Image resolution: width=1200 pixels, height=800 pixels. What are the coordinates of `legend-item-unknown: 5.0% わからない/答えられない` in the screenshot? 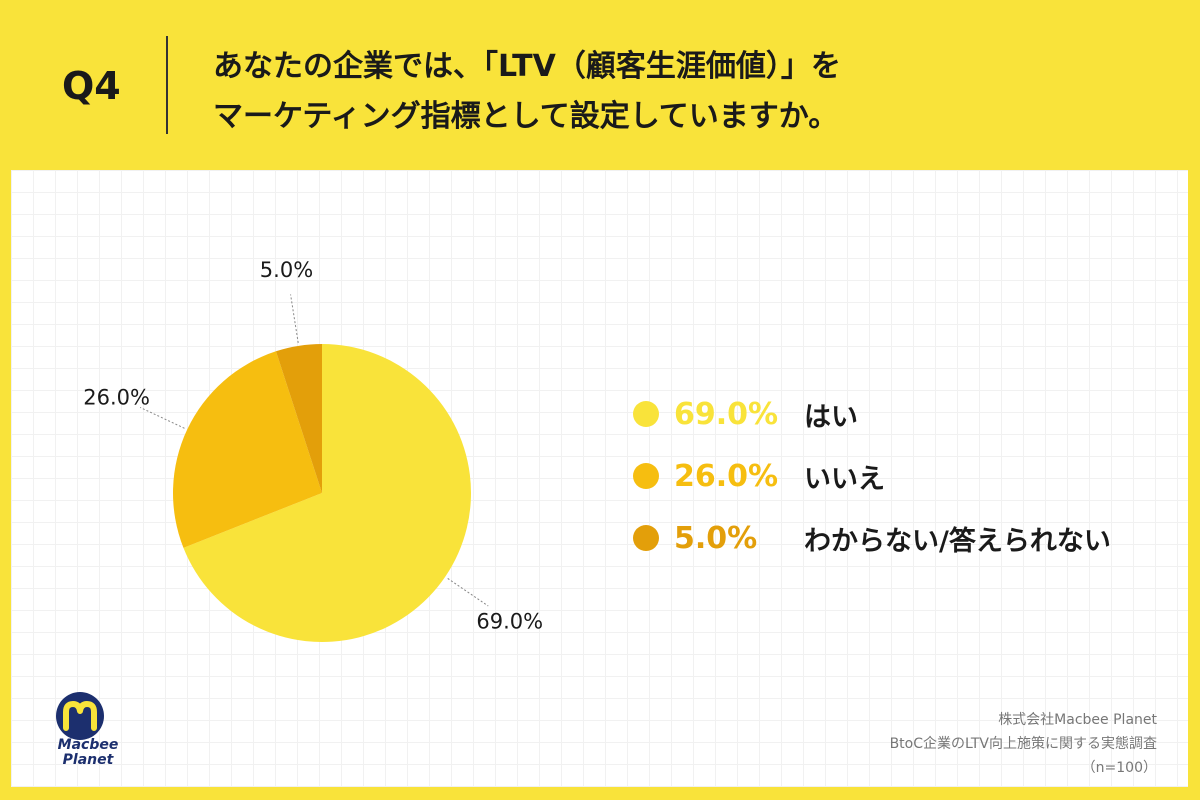 It's located at (872, 538).